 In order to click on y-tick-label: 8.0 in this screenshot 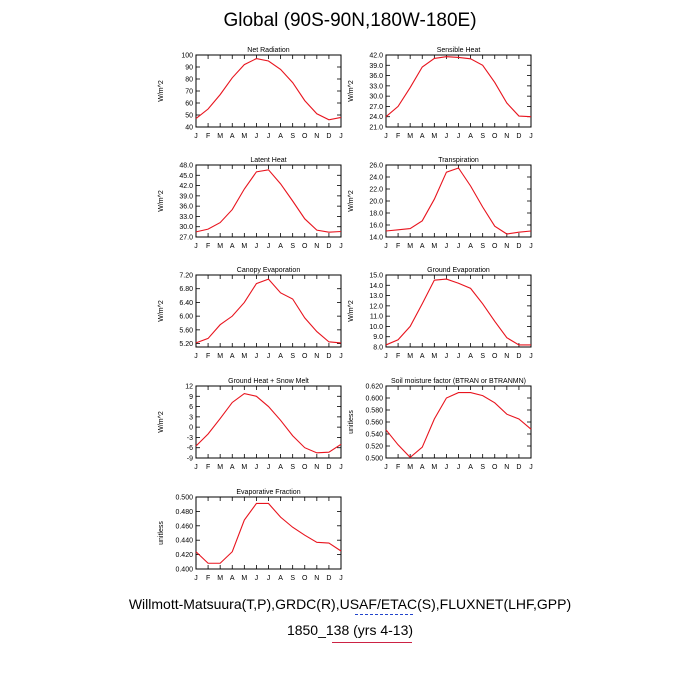, I will do `click(378, 348)`.